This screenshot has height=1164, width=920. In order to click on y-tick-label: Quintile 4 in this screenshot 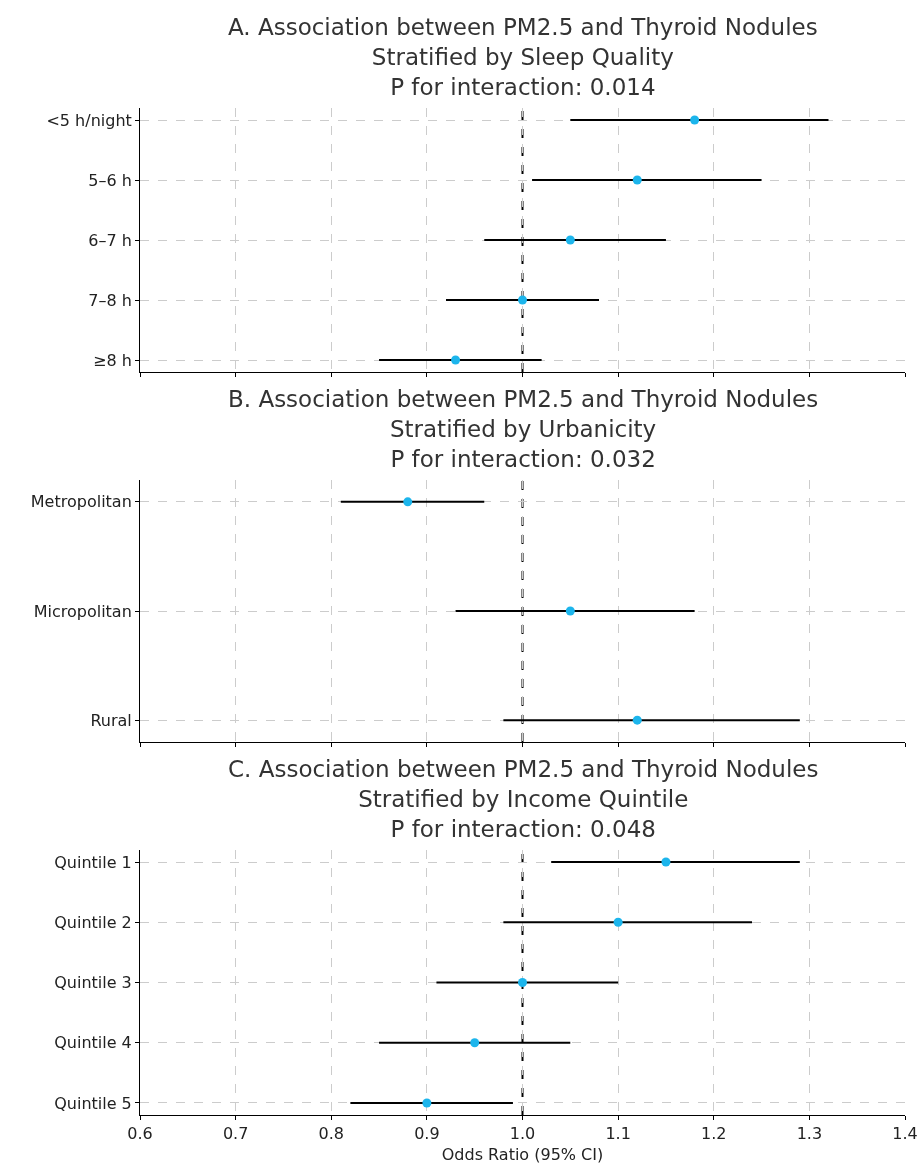, I will do `click(93, 1043)`.